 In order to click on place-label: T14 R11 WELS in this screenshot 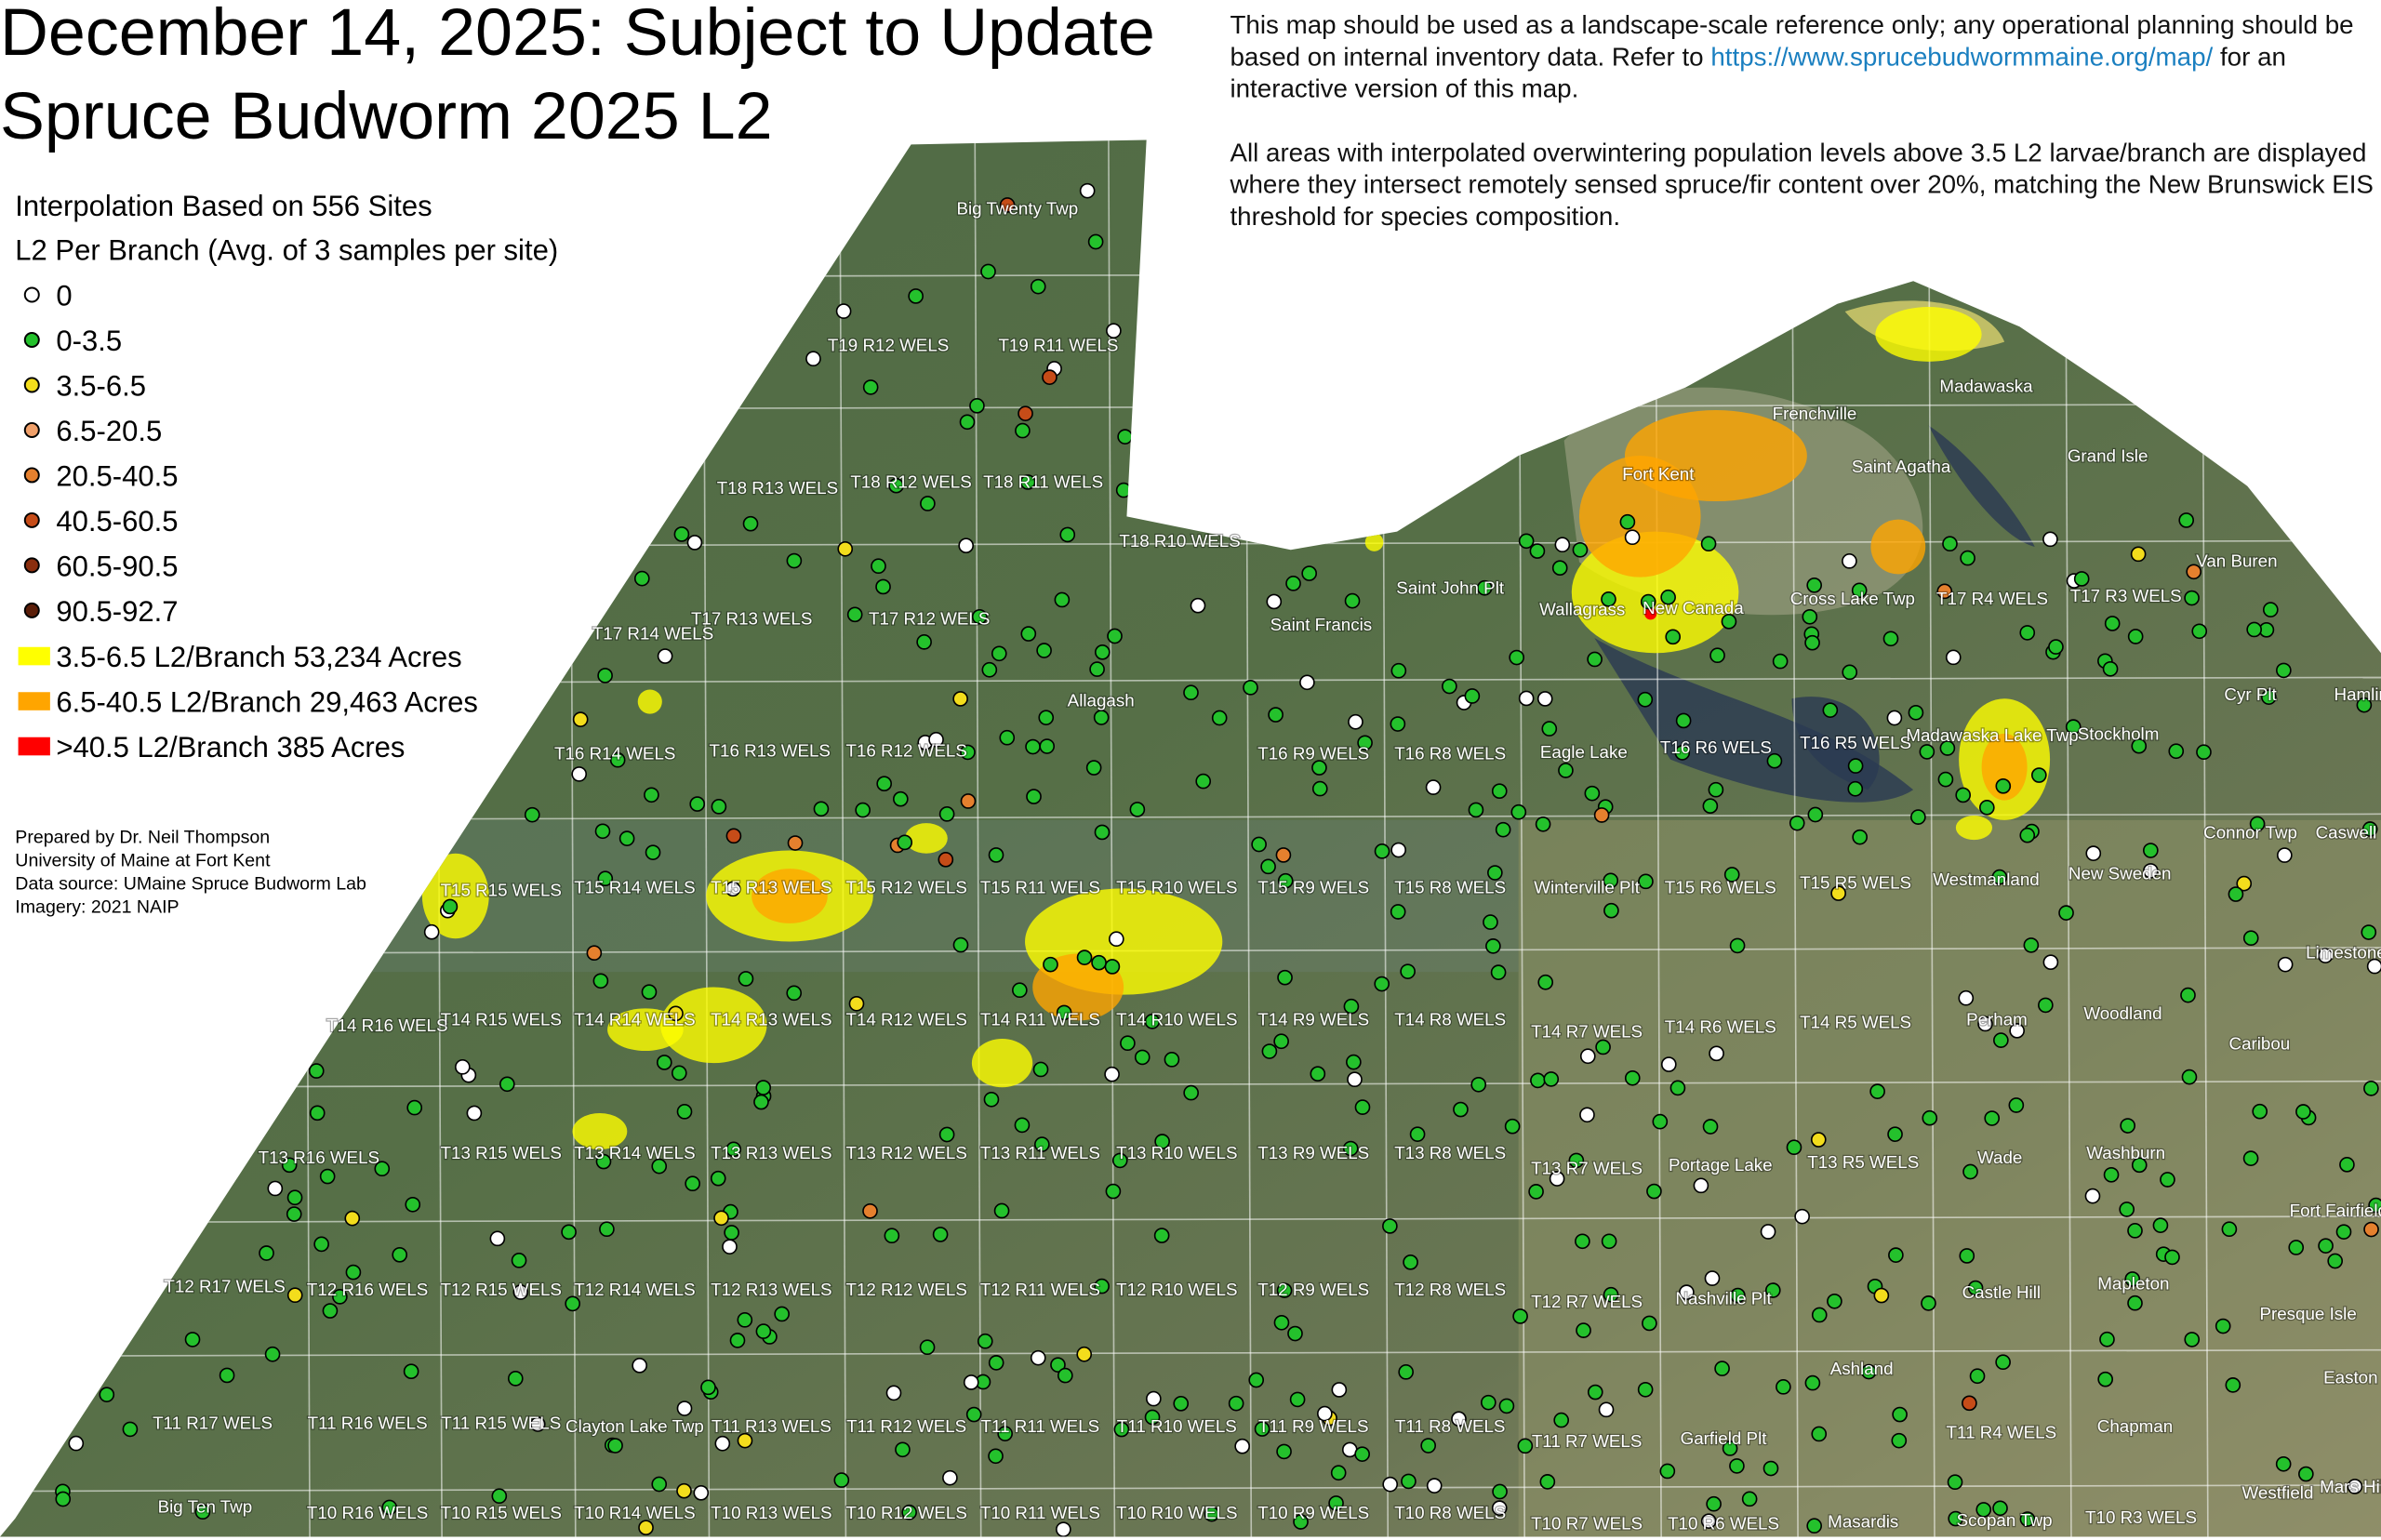, I will do `click(1040, 1019)`.